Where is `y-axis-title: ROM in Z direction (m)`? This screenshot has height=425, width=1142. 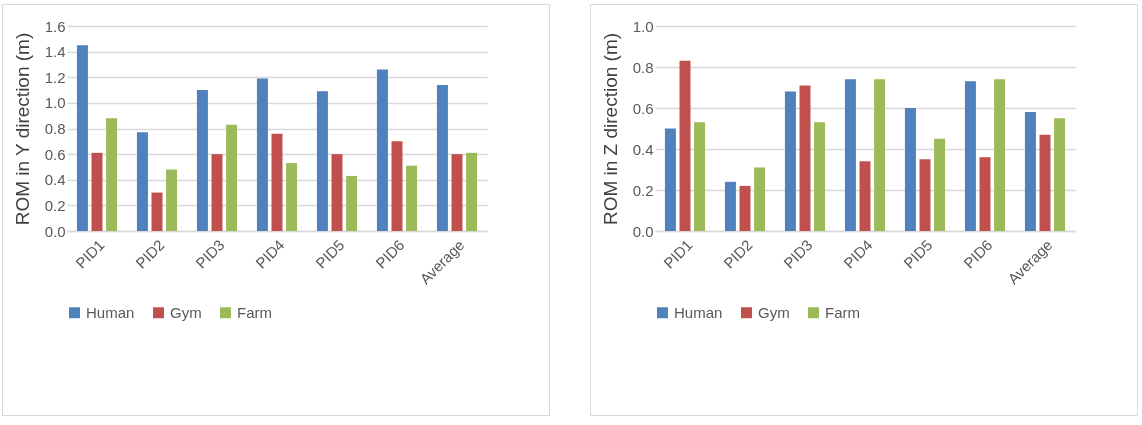 y-axis-title: ROM in Z direction (m) is located at coordinates (610, 129).